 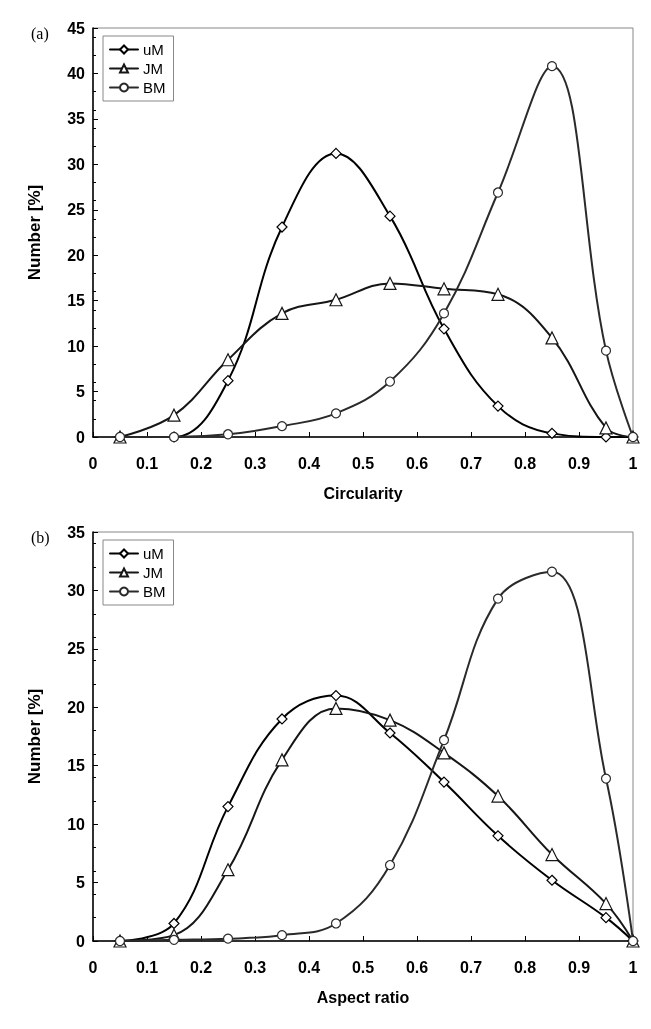 I want to click on chart-title: (a), so click(x=40, y=33).